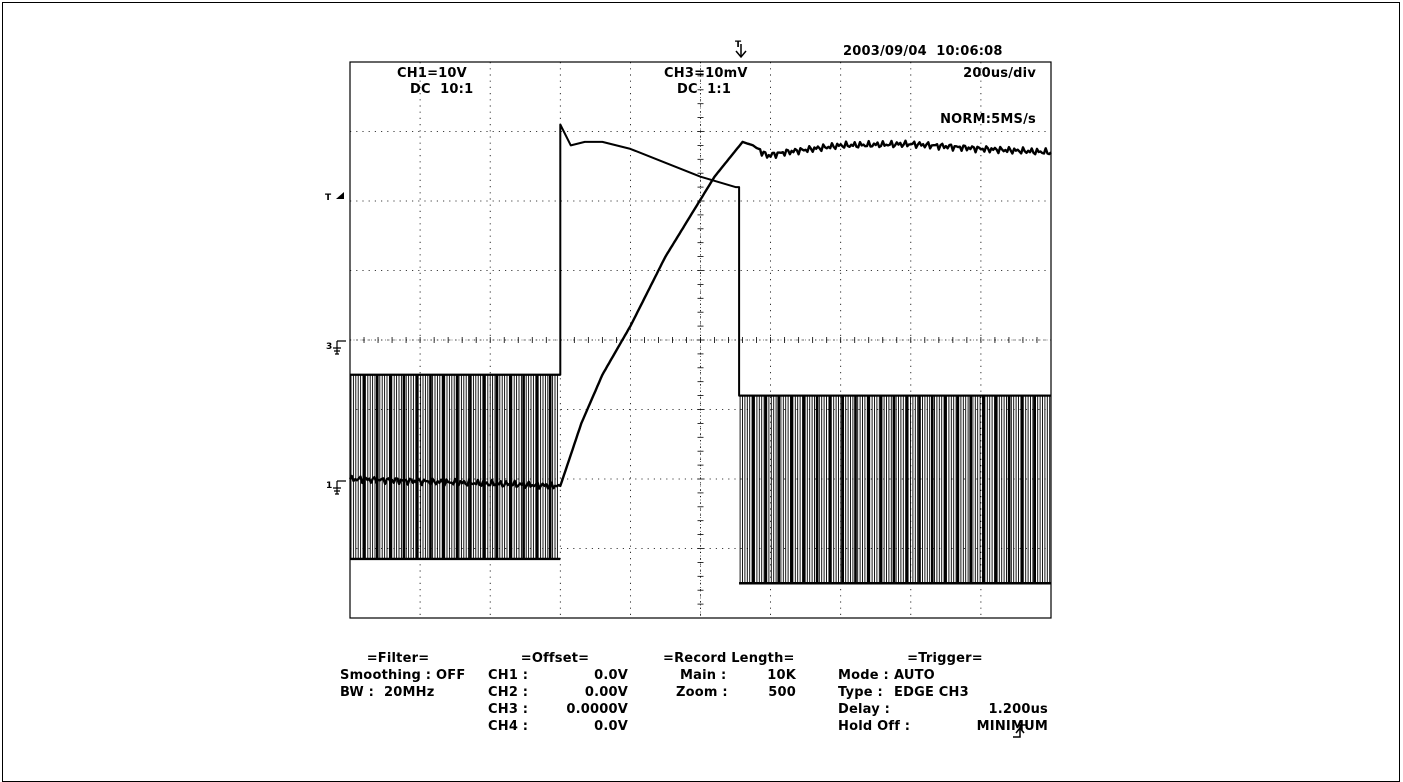 This screenshot has width=1403, height=782. Describe the element at coordinates (336, 347) in the screenshot. I see `ch3-ground-marker: 3` at that location.